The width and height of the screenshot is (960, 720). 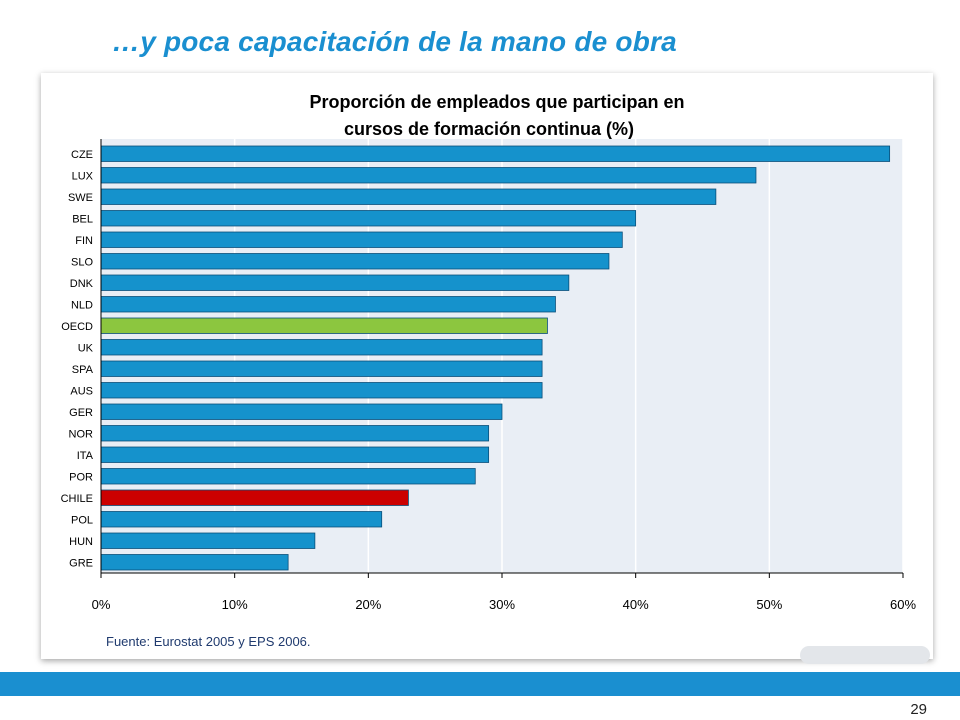 What do you see at coordinates (235, 604) in the screenshot?
I see `x-tick-label: 10%` at bounding box center [235, 604].